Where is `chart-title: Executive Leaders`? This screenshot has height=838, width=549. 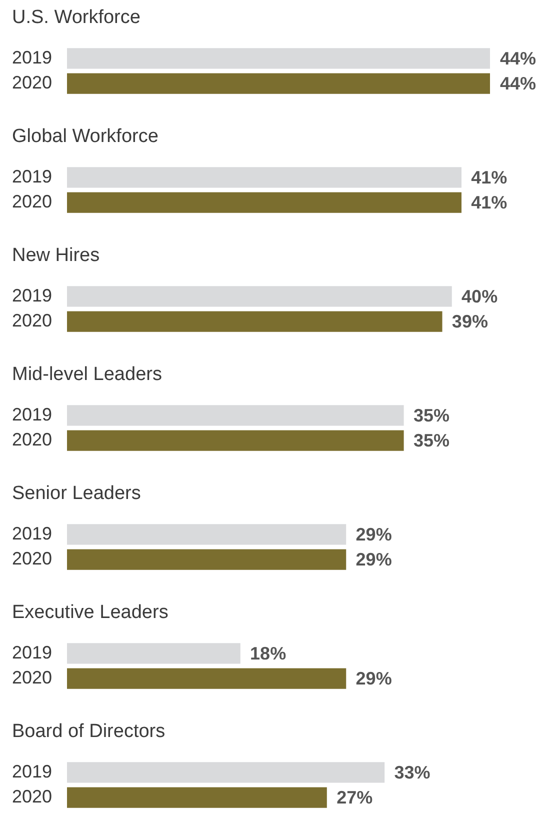
chart-title: Executive Leaders is located at coordinates (90, 613).